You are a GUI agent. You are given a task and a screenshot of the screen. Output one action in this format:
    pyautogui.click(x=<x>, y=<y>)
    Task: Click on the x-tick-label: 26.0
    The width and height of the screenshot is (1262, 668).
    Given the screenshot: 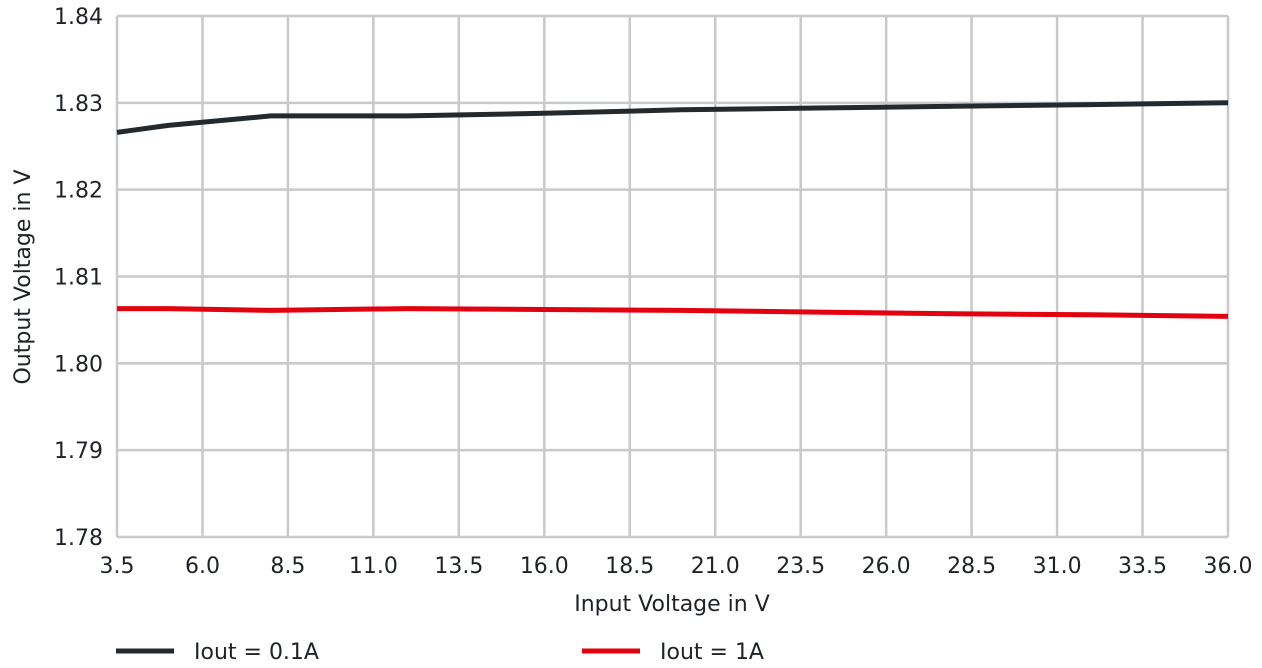 What is the action you would take?
    pyautogui.click(x=886, y=566)
    